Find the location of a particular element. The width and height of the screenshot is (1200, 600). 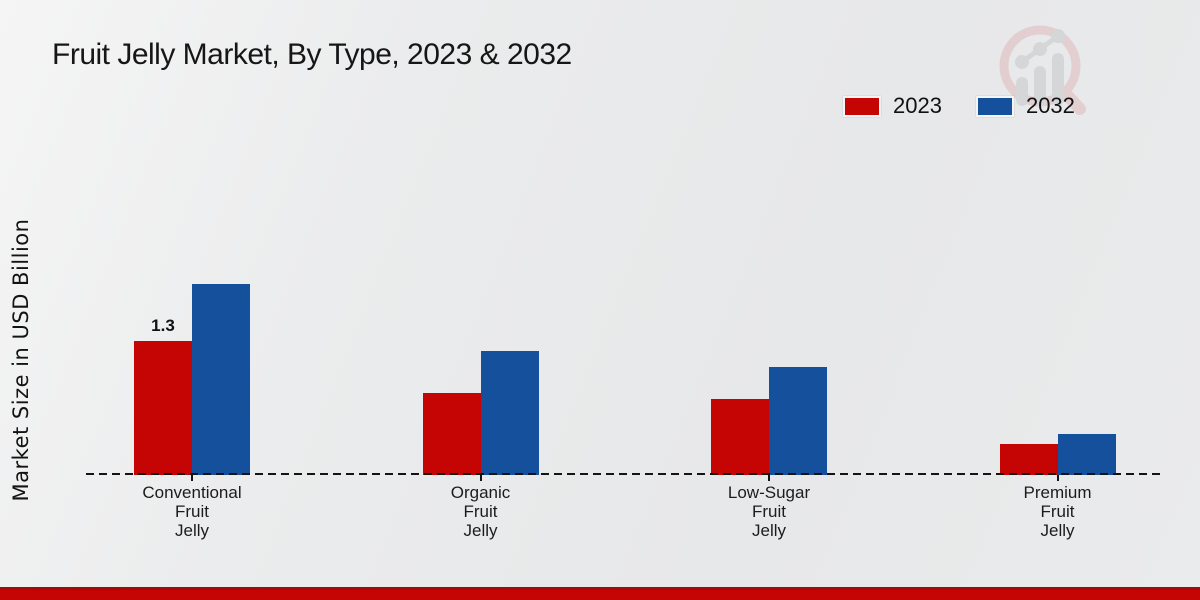

x-axis-baseline is located at coordinates (625, 474).